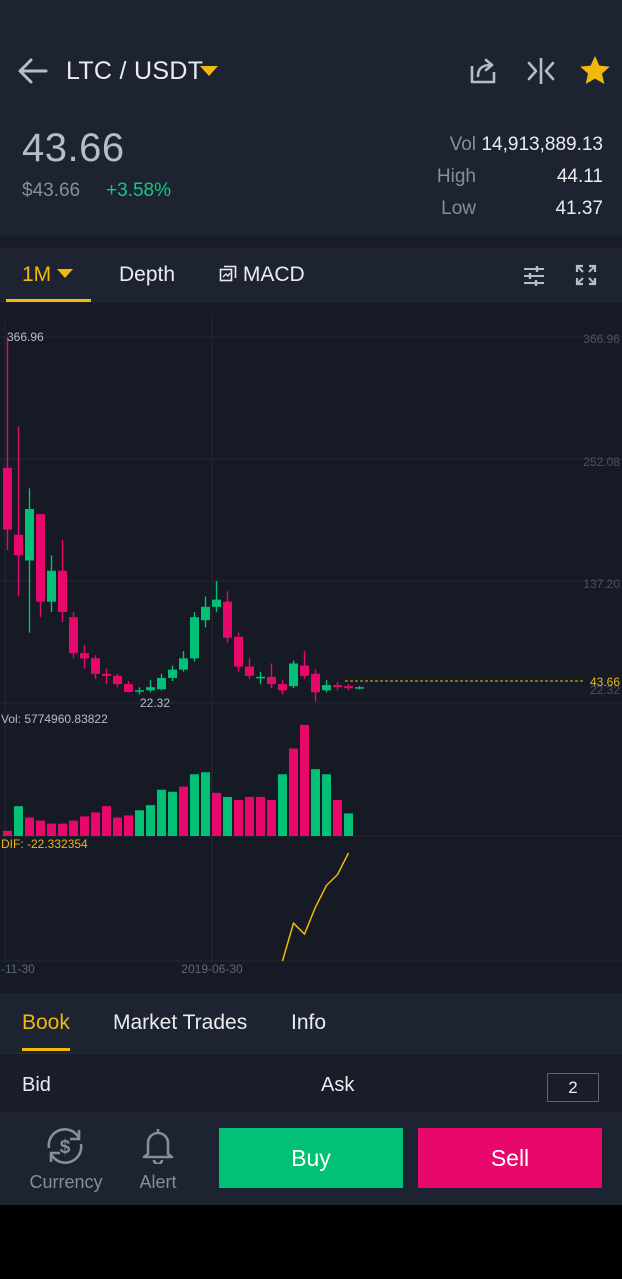 The width and height of the screenshot is (622, 1279). I want to click on tab-macd: MACD, so click(262, 275).